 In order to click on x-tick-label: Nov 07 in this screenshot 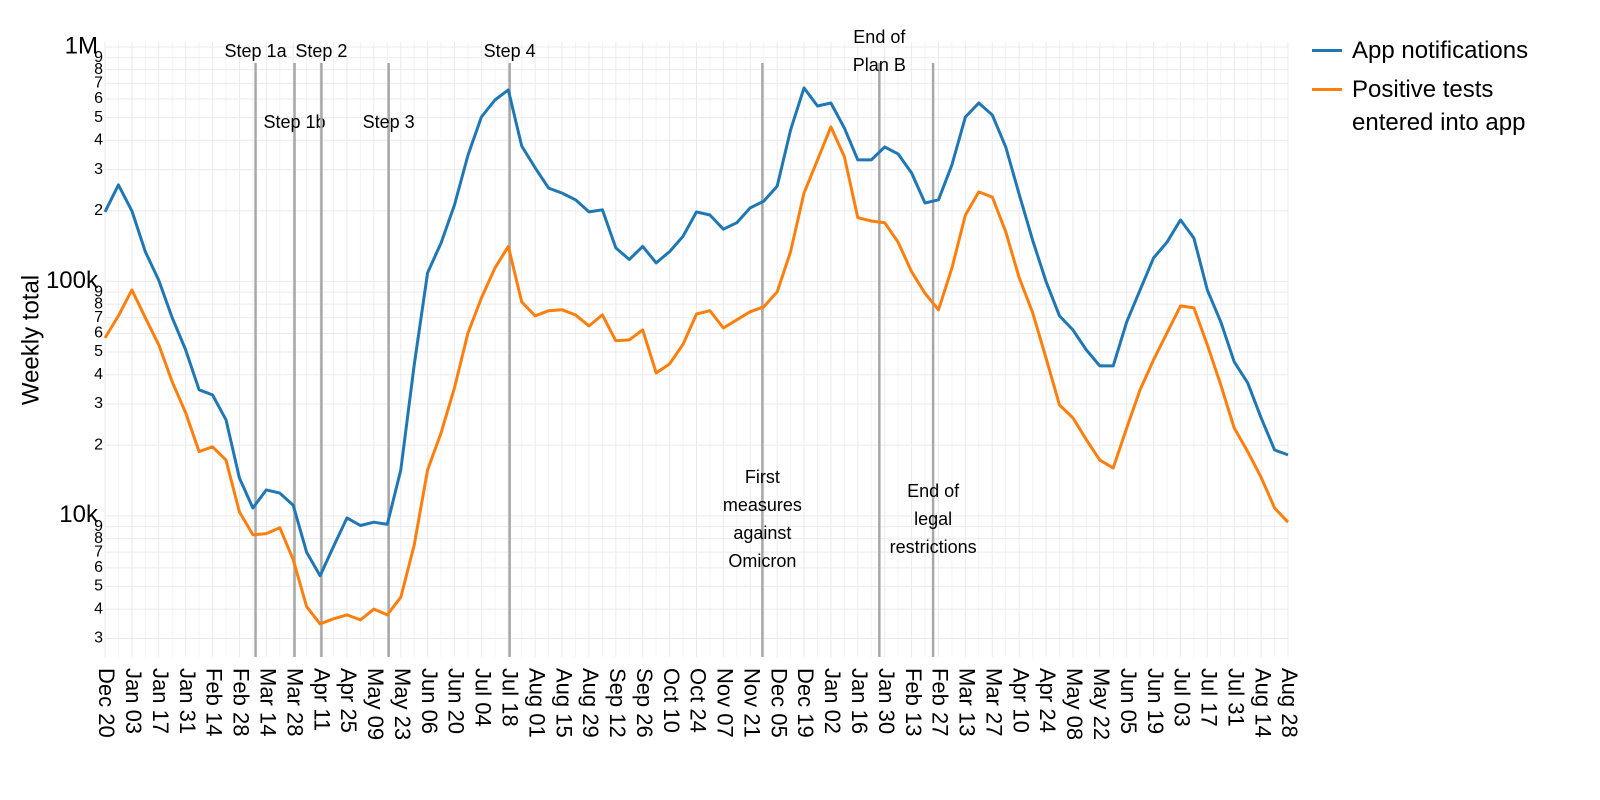, I will do `click(725, 703)`.